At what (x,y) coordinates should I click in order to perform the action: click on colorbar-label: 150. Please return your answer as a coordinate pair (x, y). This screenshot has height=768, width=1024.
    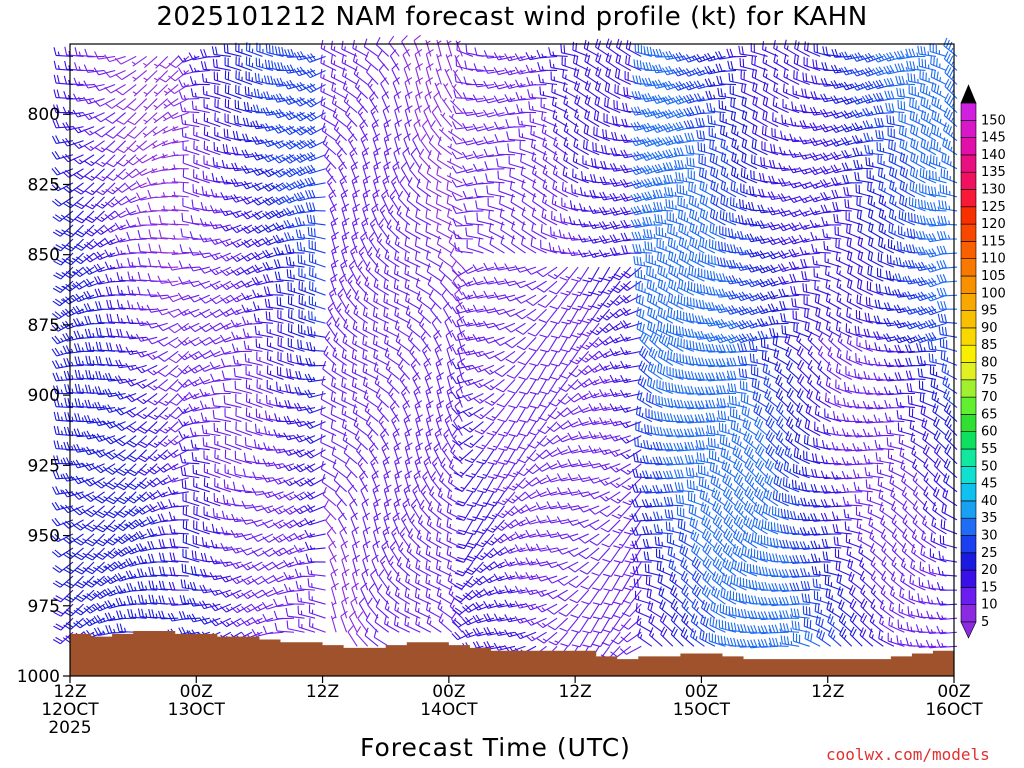
    Looking at the image, I should click on (993, 120).